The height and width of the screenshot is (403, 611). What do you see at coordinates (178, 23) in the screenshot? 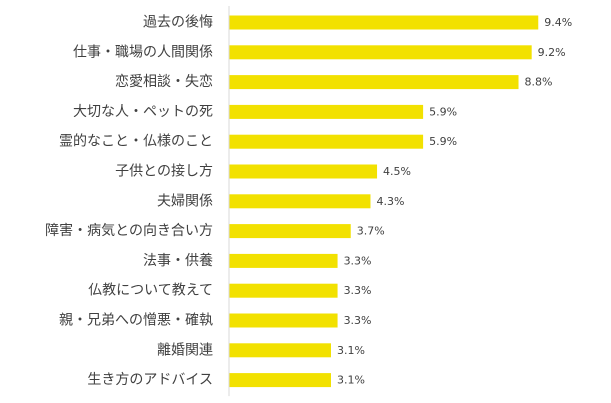
I see `category-label: 過去の後悔` at bounding box center [178, 23].